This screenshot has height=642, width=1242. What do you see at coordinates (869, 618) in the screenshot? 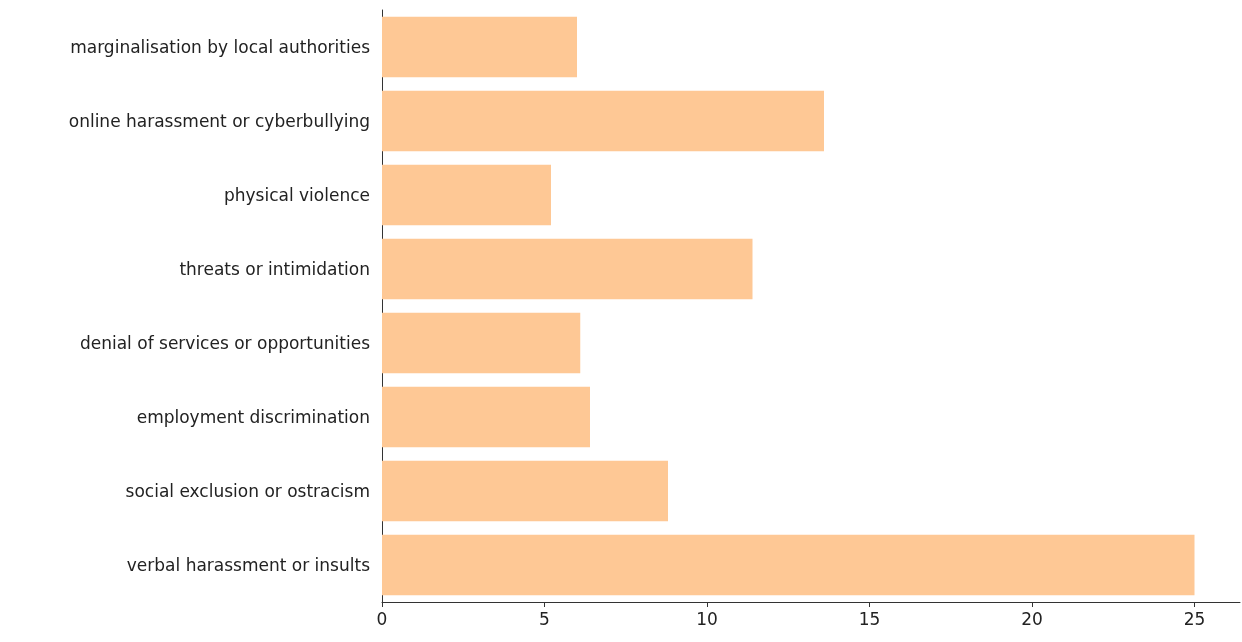
I see `x-tick-label: 15` at bounding box center [869, 618].